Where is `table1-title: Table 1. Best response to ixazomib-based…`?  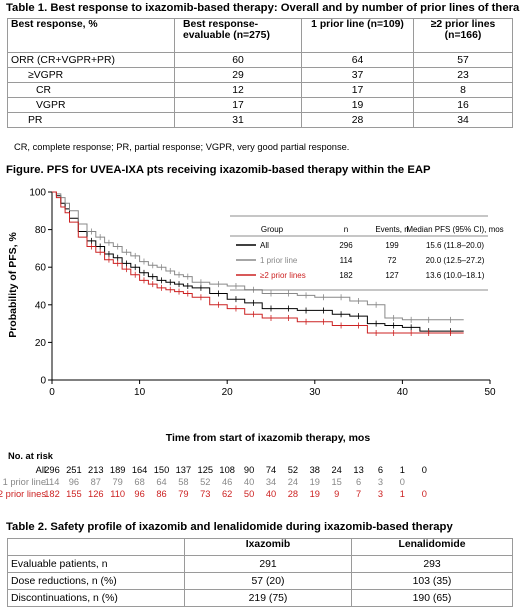
table1-title: Table 1. Best response to ixazomib-based… is located at coordinates (263, 8).